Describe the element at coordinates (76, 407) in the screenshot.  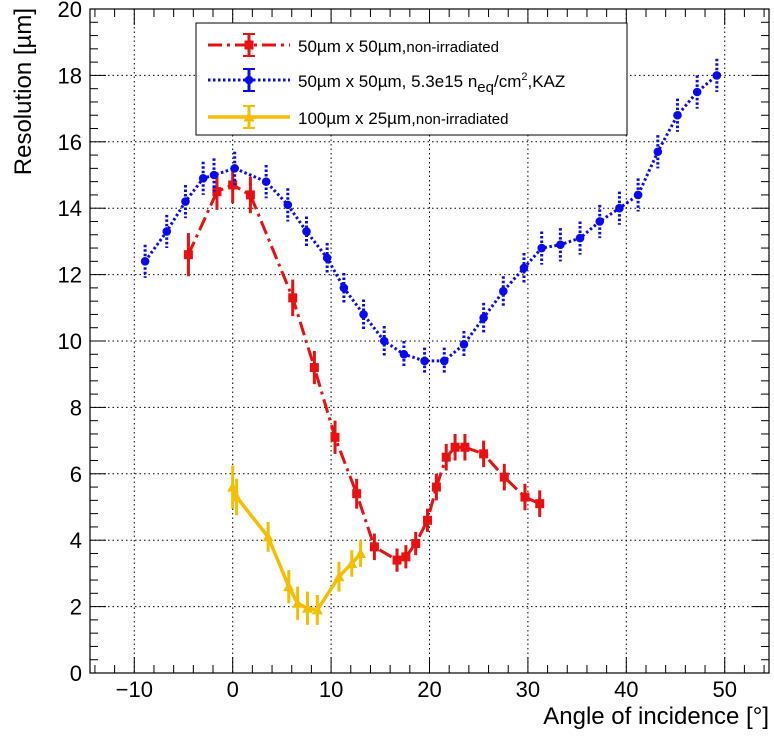
I see `y-tick-label-4: 8` at that location.